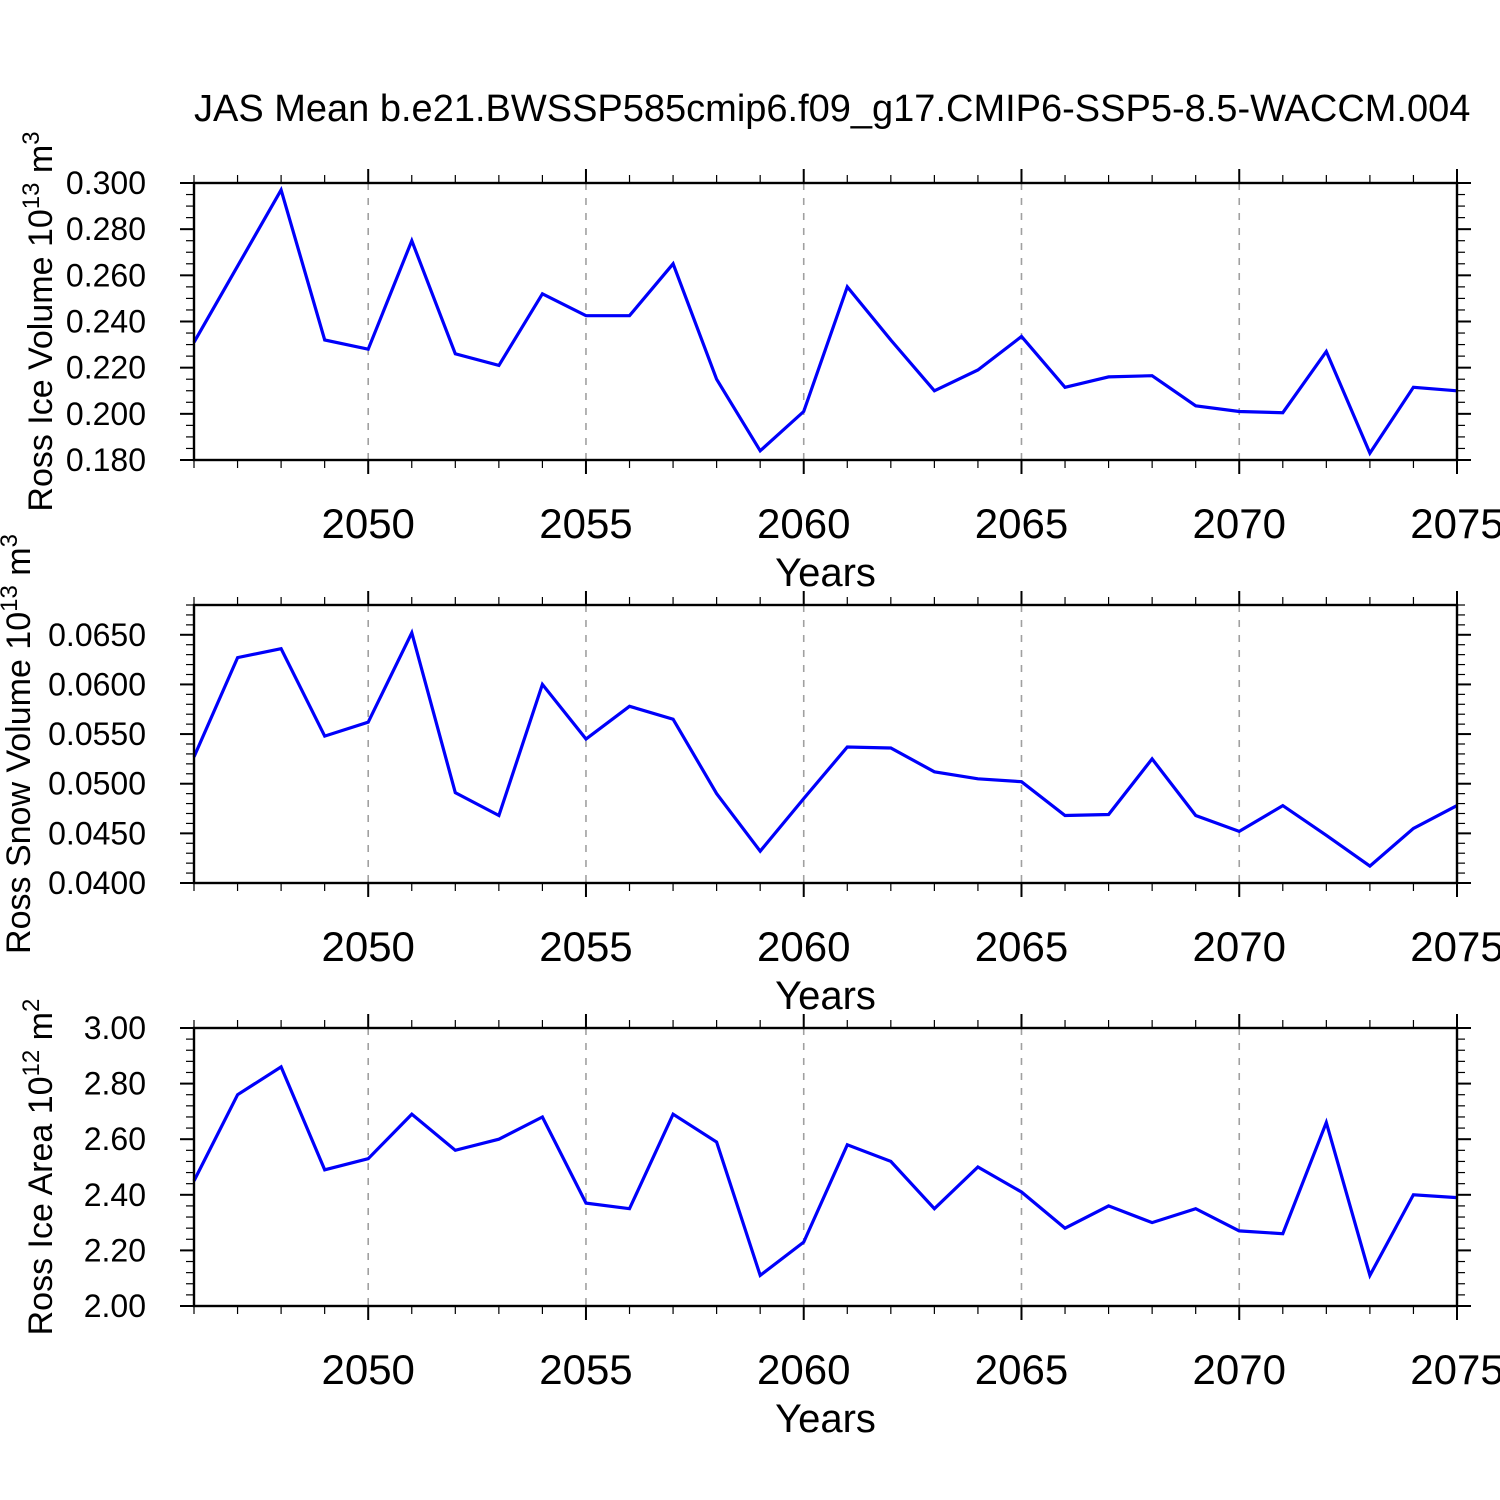 This screenshot has width=1500, height=1500. What do you see at coordinates (106, 460) in the screenshot?
I see `y-tick-label: 0.180` at bounding box center [106, 460].